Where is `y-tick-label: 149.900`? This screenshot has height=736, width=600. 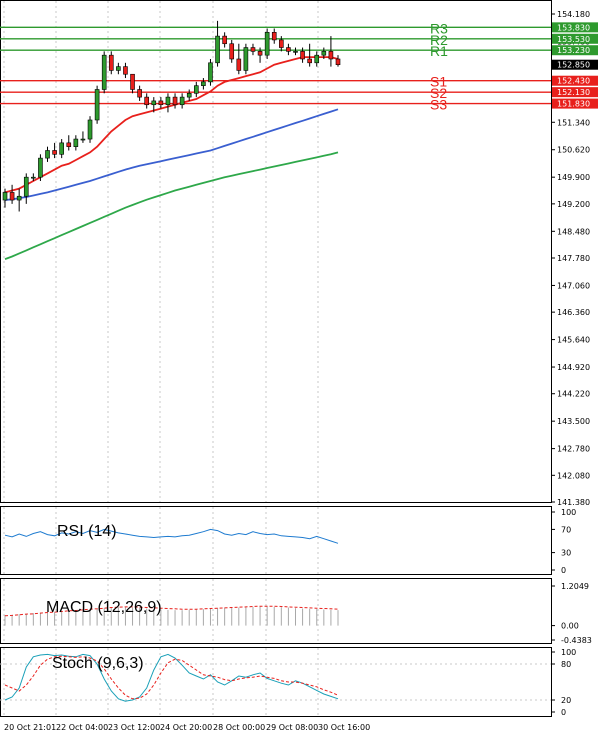 y-tick-label: 149.900 is located at coordinates (573, 177).